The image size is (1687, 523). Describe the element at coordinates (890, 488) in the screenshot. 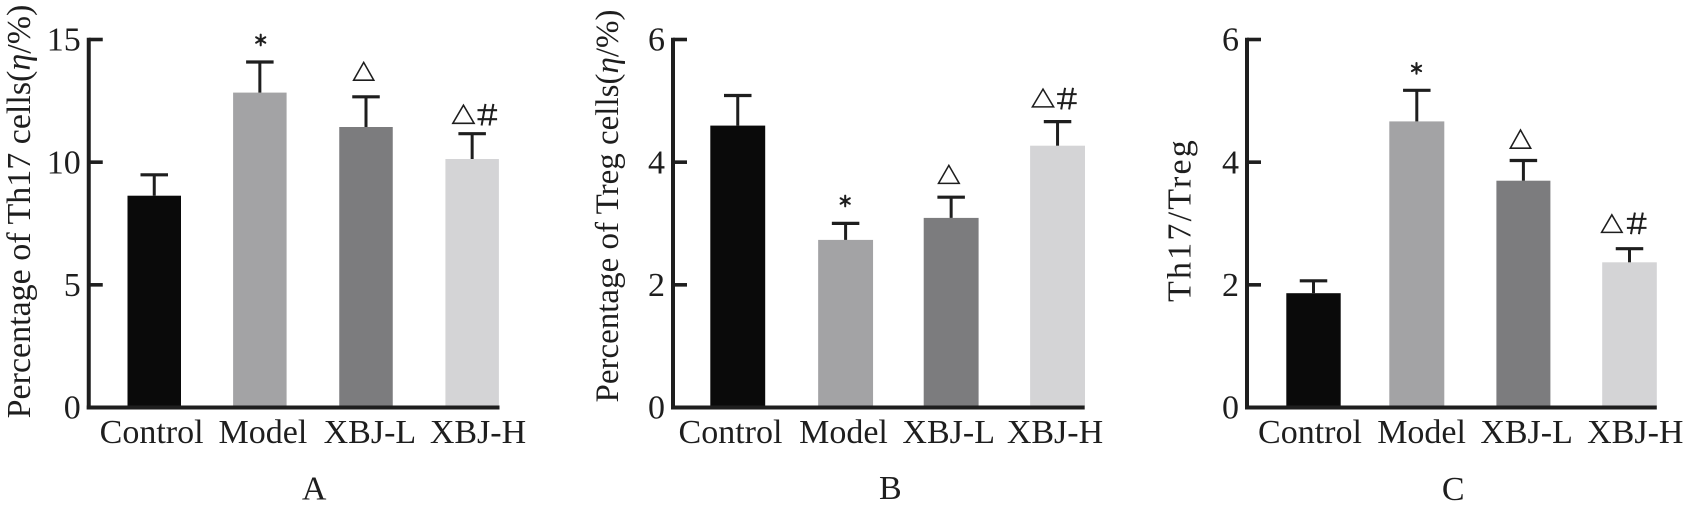

I see `svg-text: B` at that location.